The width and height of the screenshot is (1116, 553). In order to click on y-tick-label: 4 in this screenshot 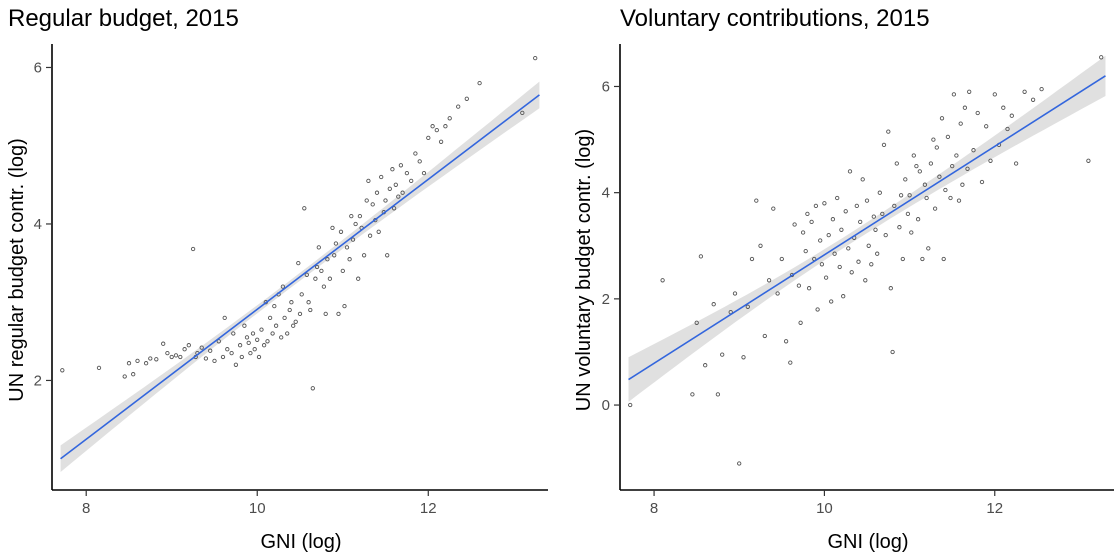, I will do `click(38, 224)`.